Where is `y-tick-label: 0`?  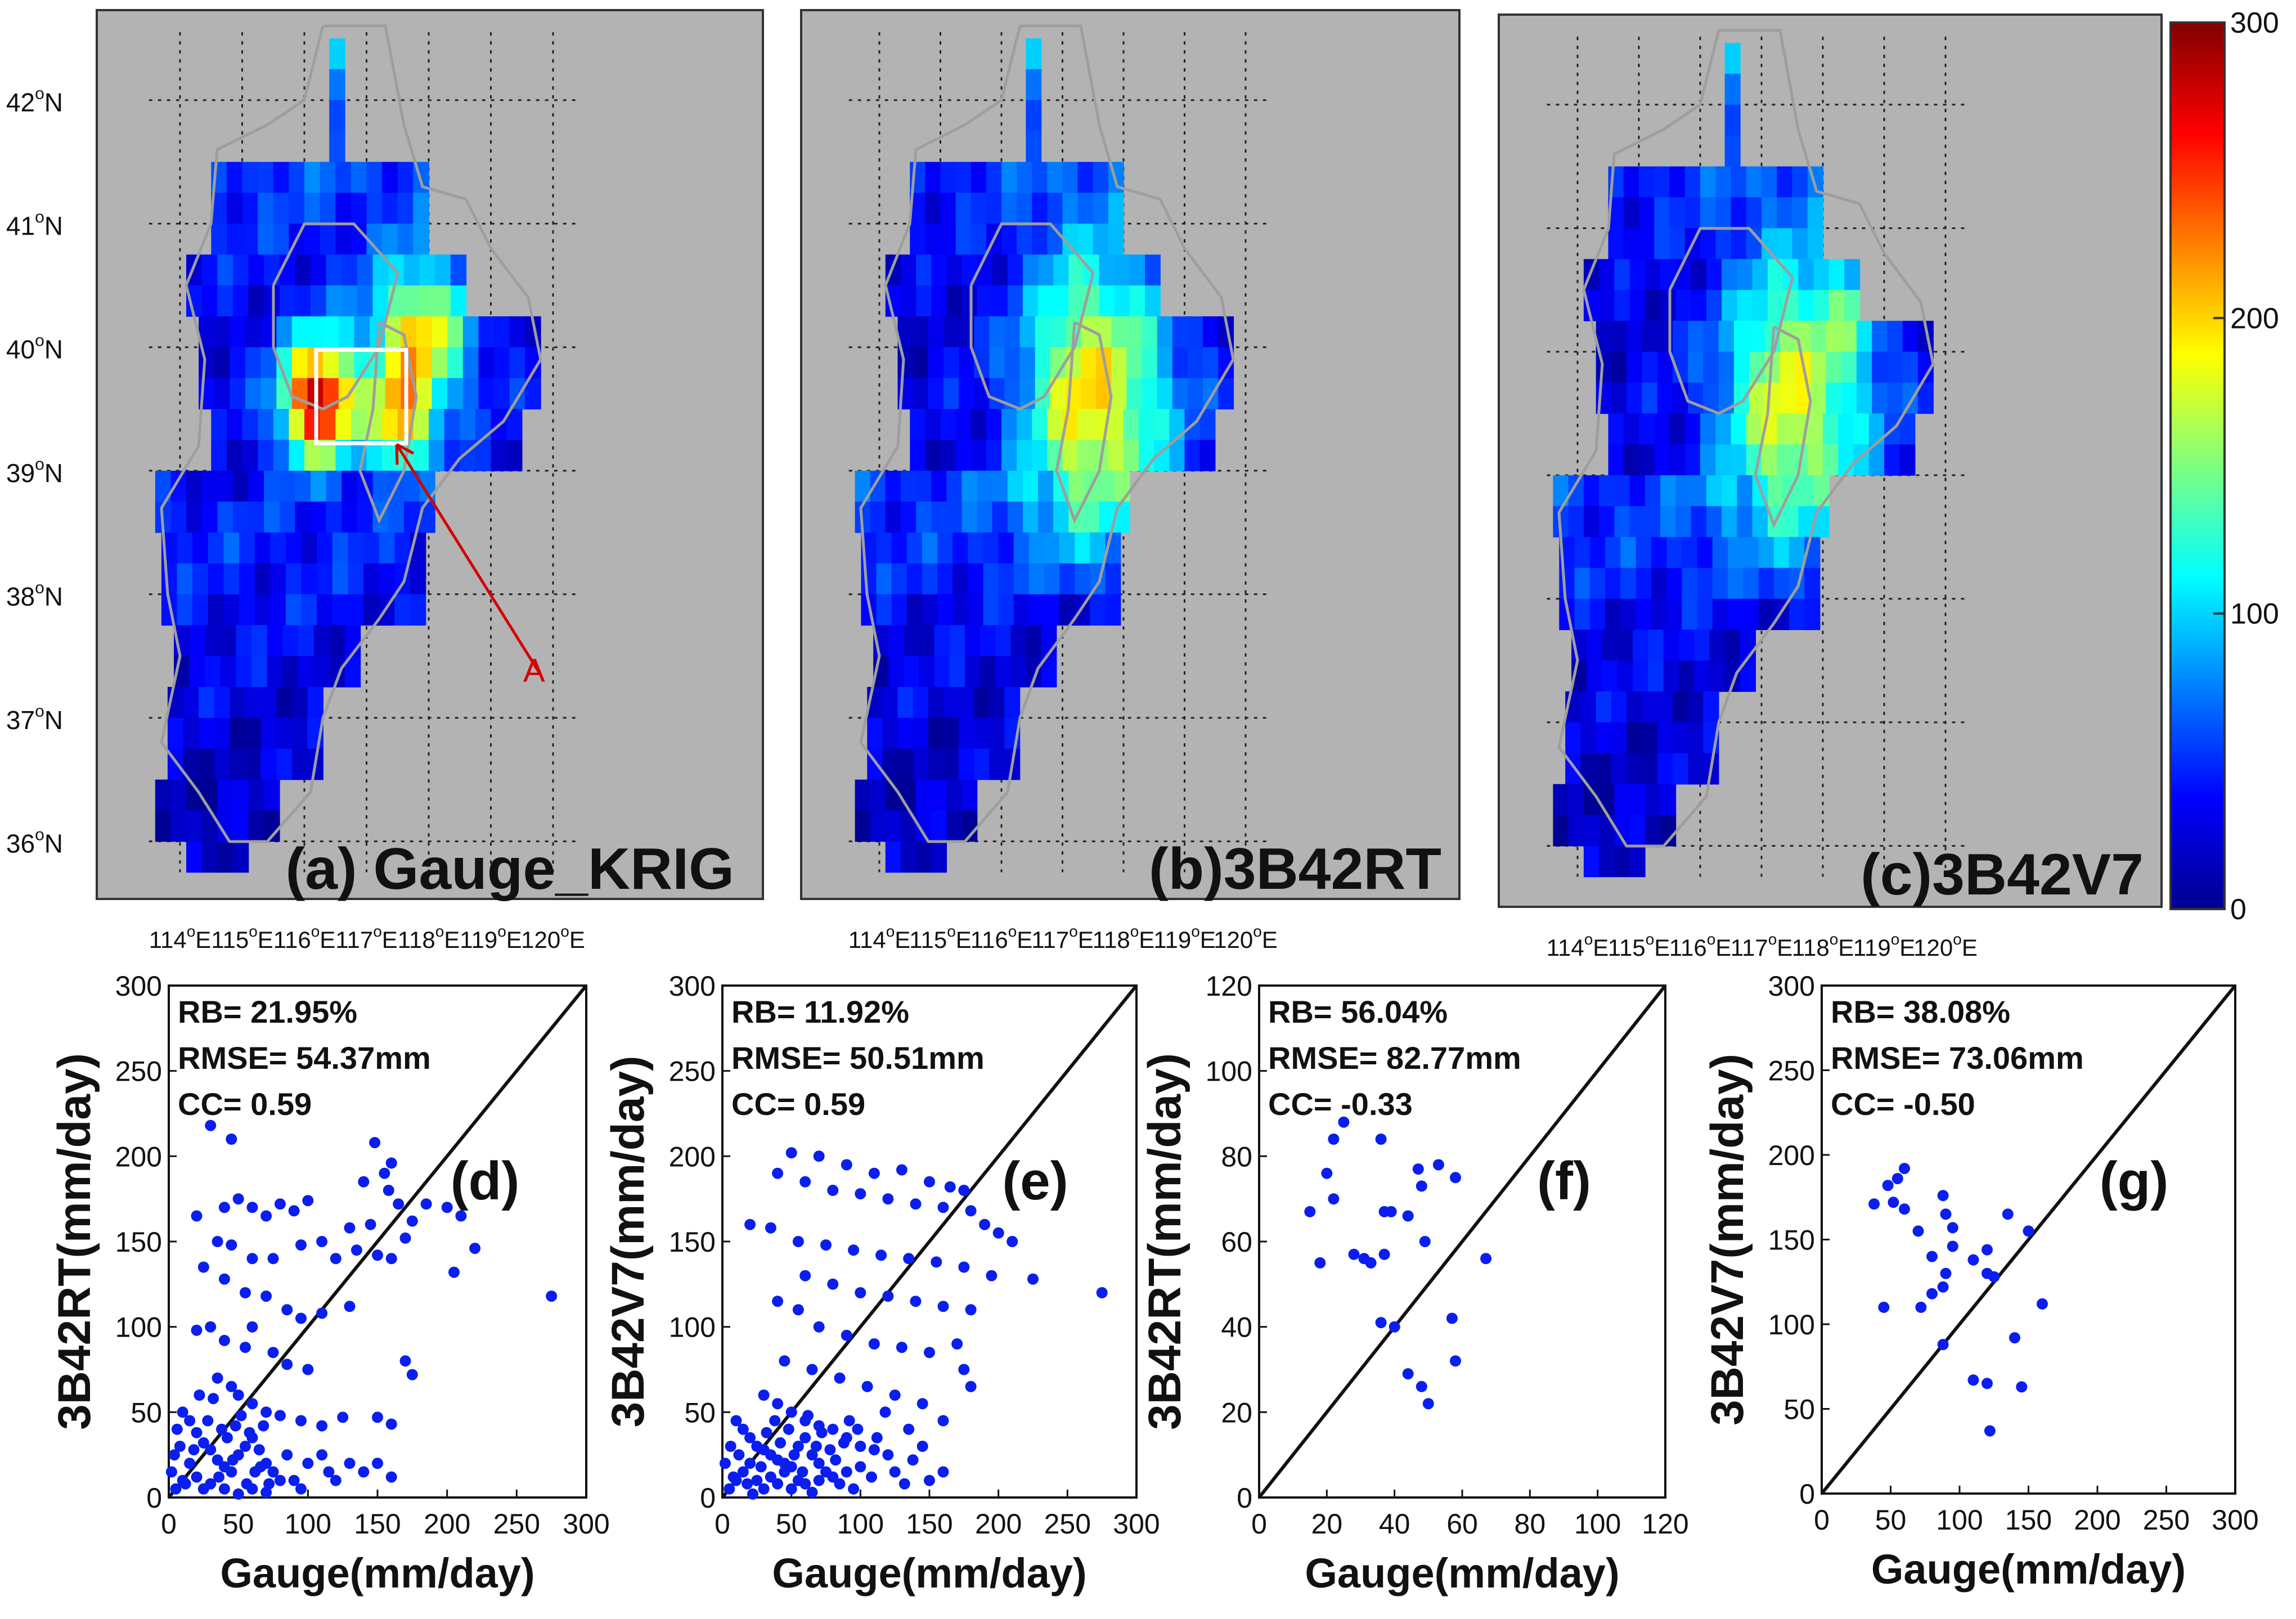 y-tick-label: 0 is located at coordinates (708, 1498).